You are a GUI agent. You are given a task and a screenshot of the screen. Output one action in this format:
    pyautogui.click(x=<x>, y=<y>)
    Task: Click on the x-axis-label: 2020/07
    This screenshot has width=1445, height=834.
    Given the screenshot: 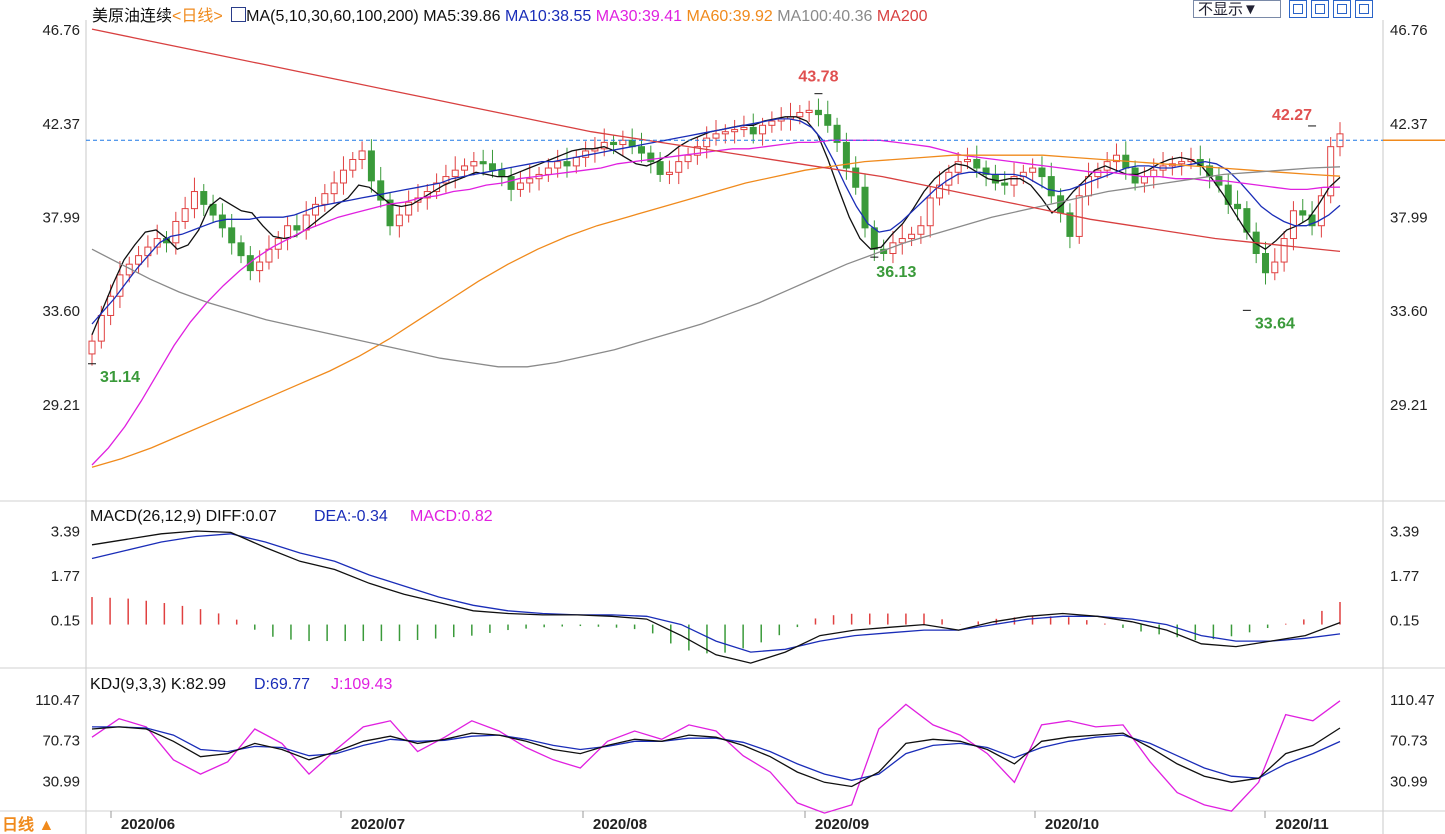 What is the action you would take?
    pyautogui.click(x=378, y=824)
    